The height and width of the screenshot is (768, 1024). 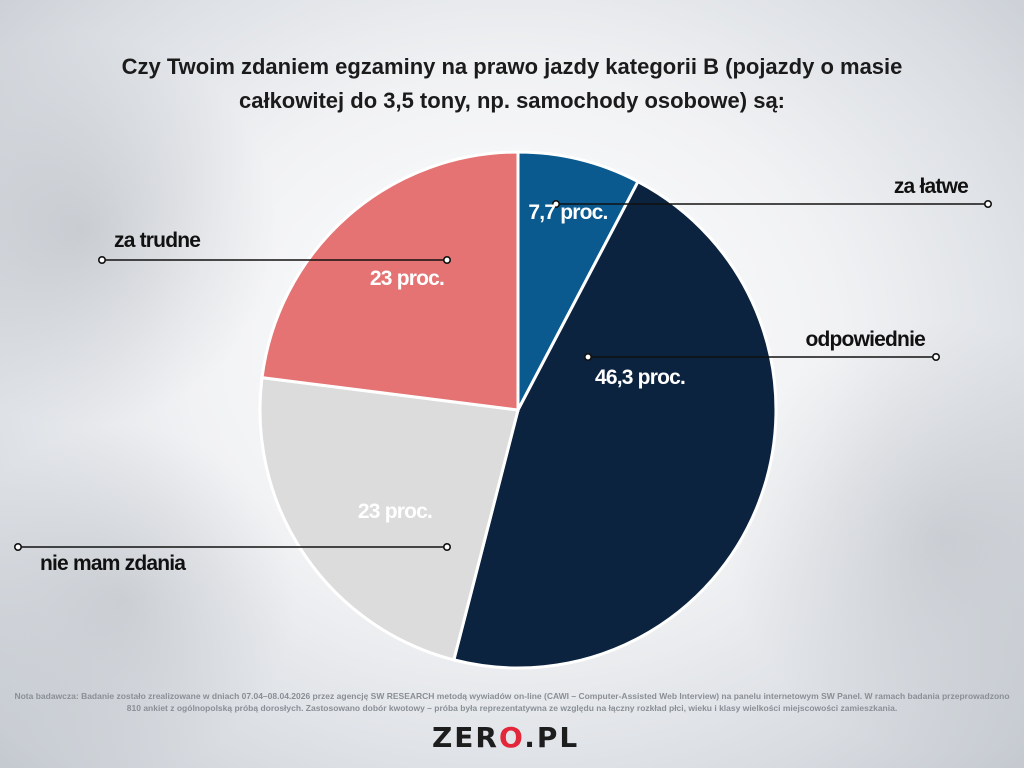 I want to click on value-label-za-latwe: 7,7 proc., so click(x=567, y=212).